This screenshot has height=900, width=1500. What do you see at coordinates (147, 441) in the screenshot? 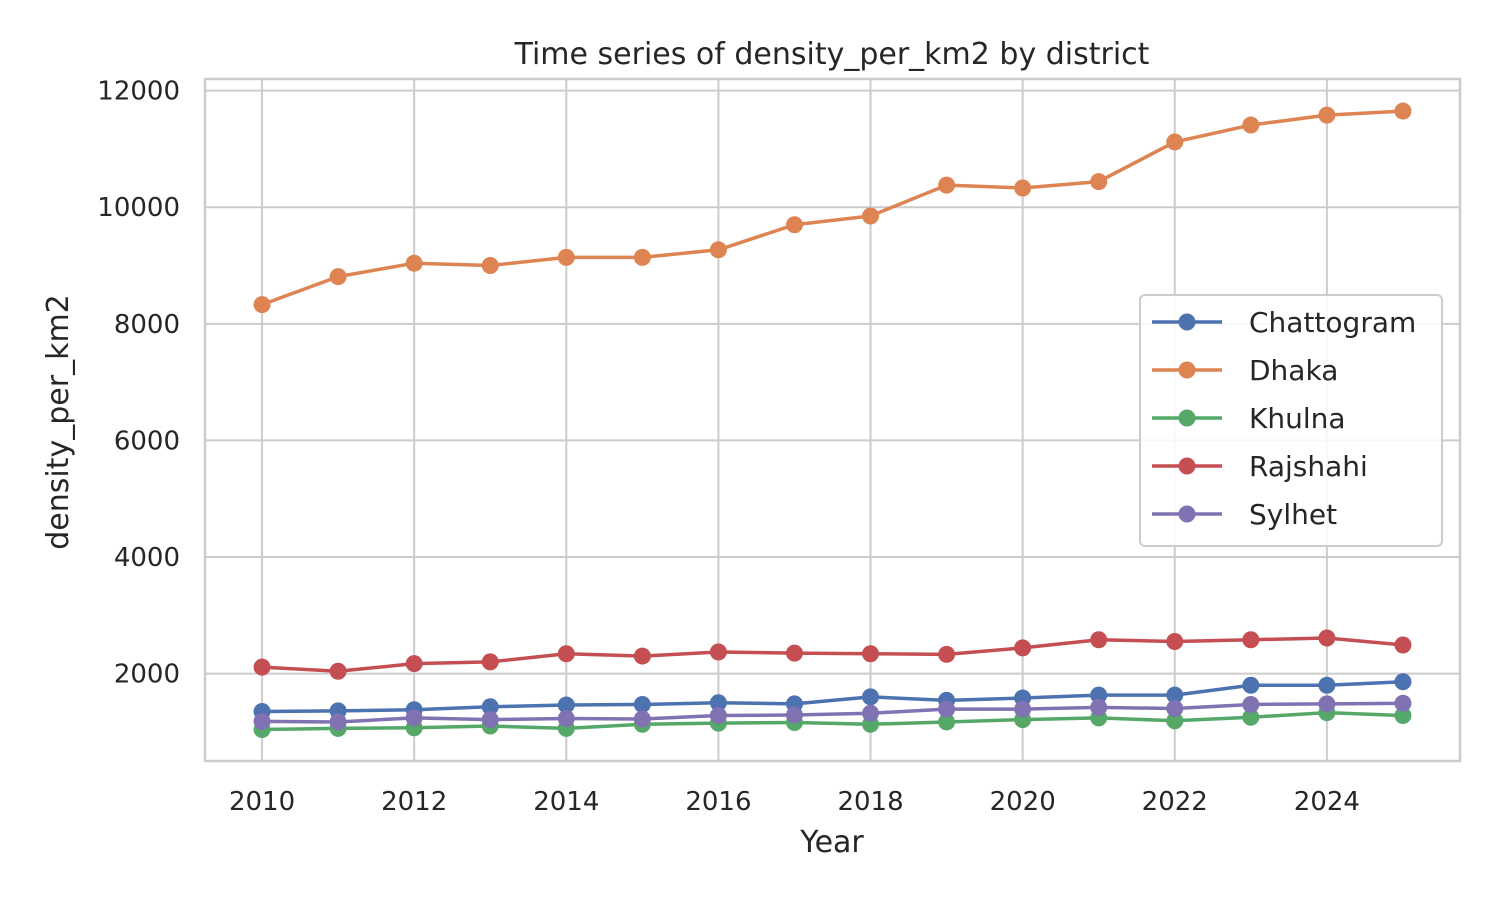
I see `y-tick-label: 6000` at bounding box center [147, 441].